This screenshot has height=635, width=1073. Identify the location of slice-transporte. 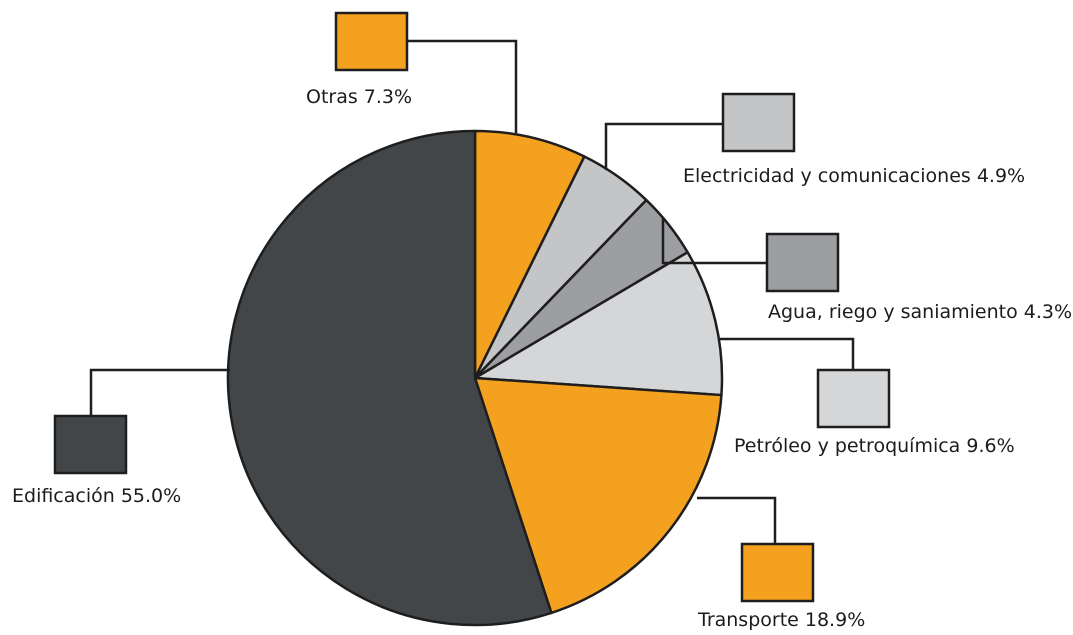
(598, 495).